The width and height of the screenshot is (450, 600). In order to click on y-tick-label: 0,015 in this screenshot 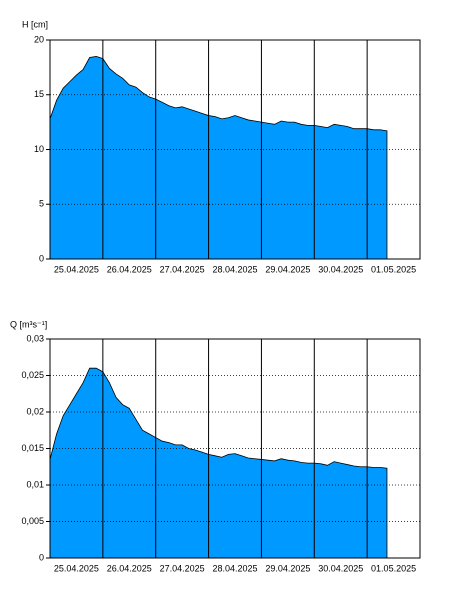, I will do `click(32, 448)`.